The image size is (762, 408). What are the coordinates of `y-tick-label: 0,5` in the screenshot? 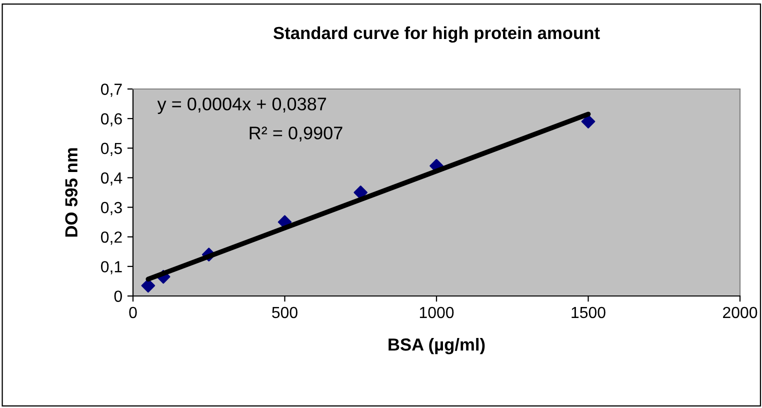 It's located at (111, 149).